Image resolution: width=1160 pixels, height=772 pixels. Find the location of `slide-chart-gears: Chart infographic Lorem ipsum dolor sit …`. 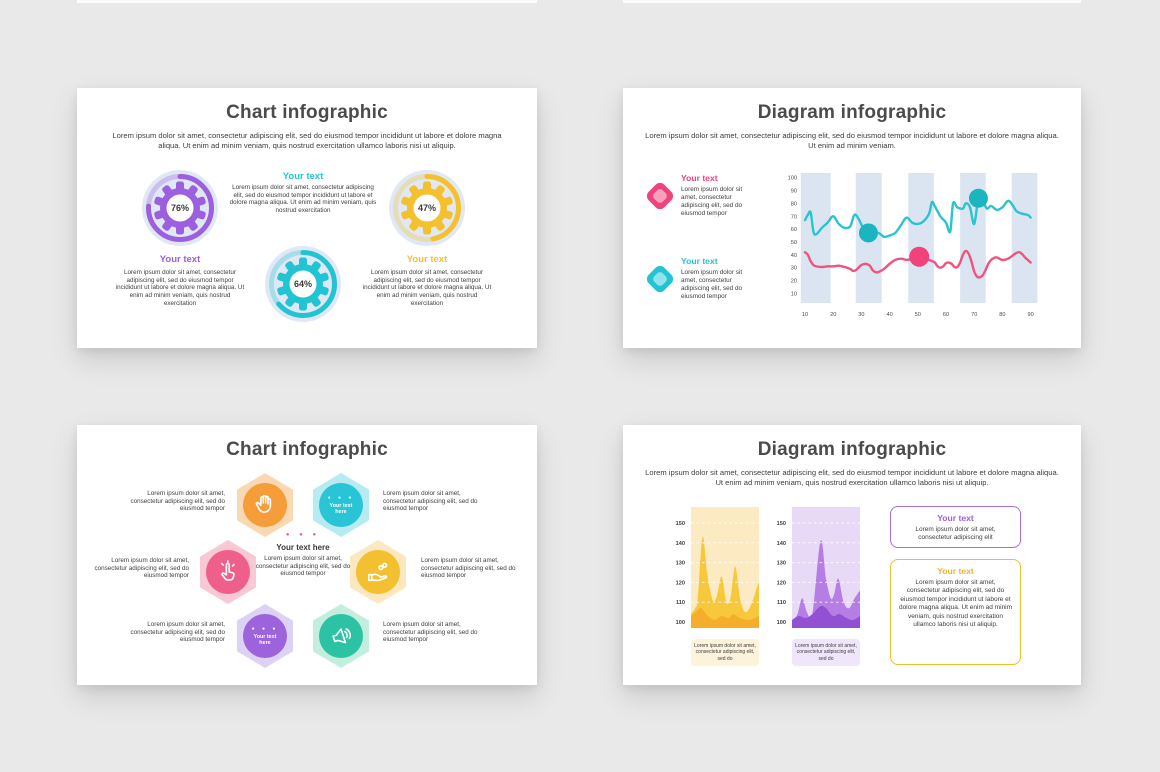

slide-chart-gears: Chart infographic Lorem ipsum dolor sit … is located at coordinates (307, 218).